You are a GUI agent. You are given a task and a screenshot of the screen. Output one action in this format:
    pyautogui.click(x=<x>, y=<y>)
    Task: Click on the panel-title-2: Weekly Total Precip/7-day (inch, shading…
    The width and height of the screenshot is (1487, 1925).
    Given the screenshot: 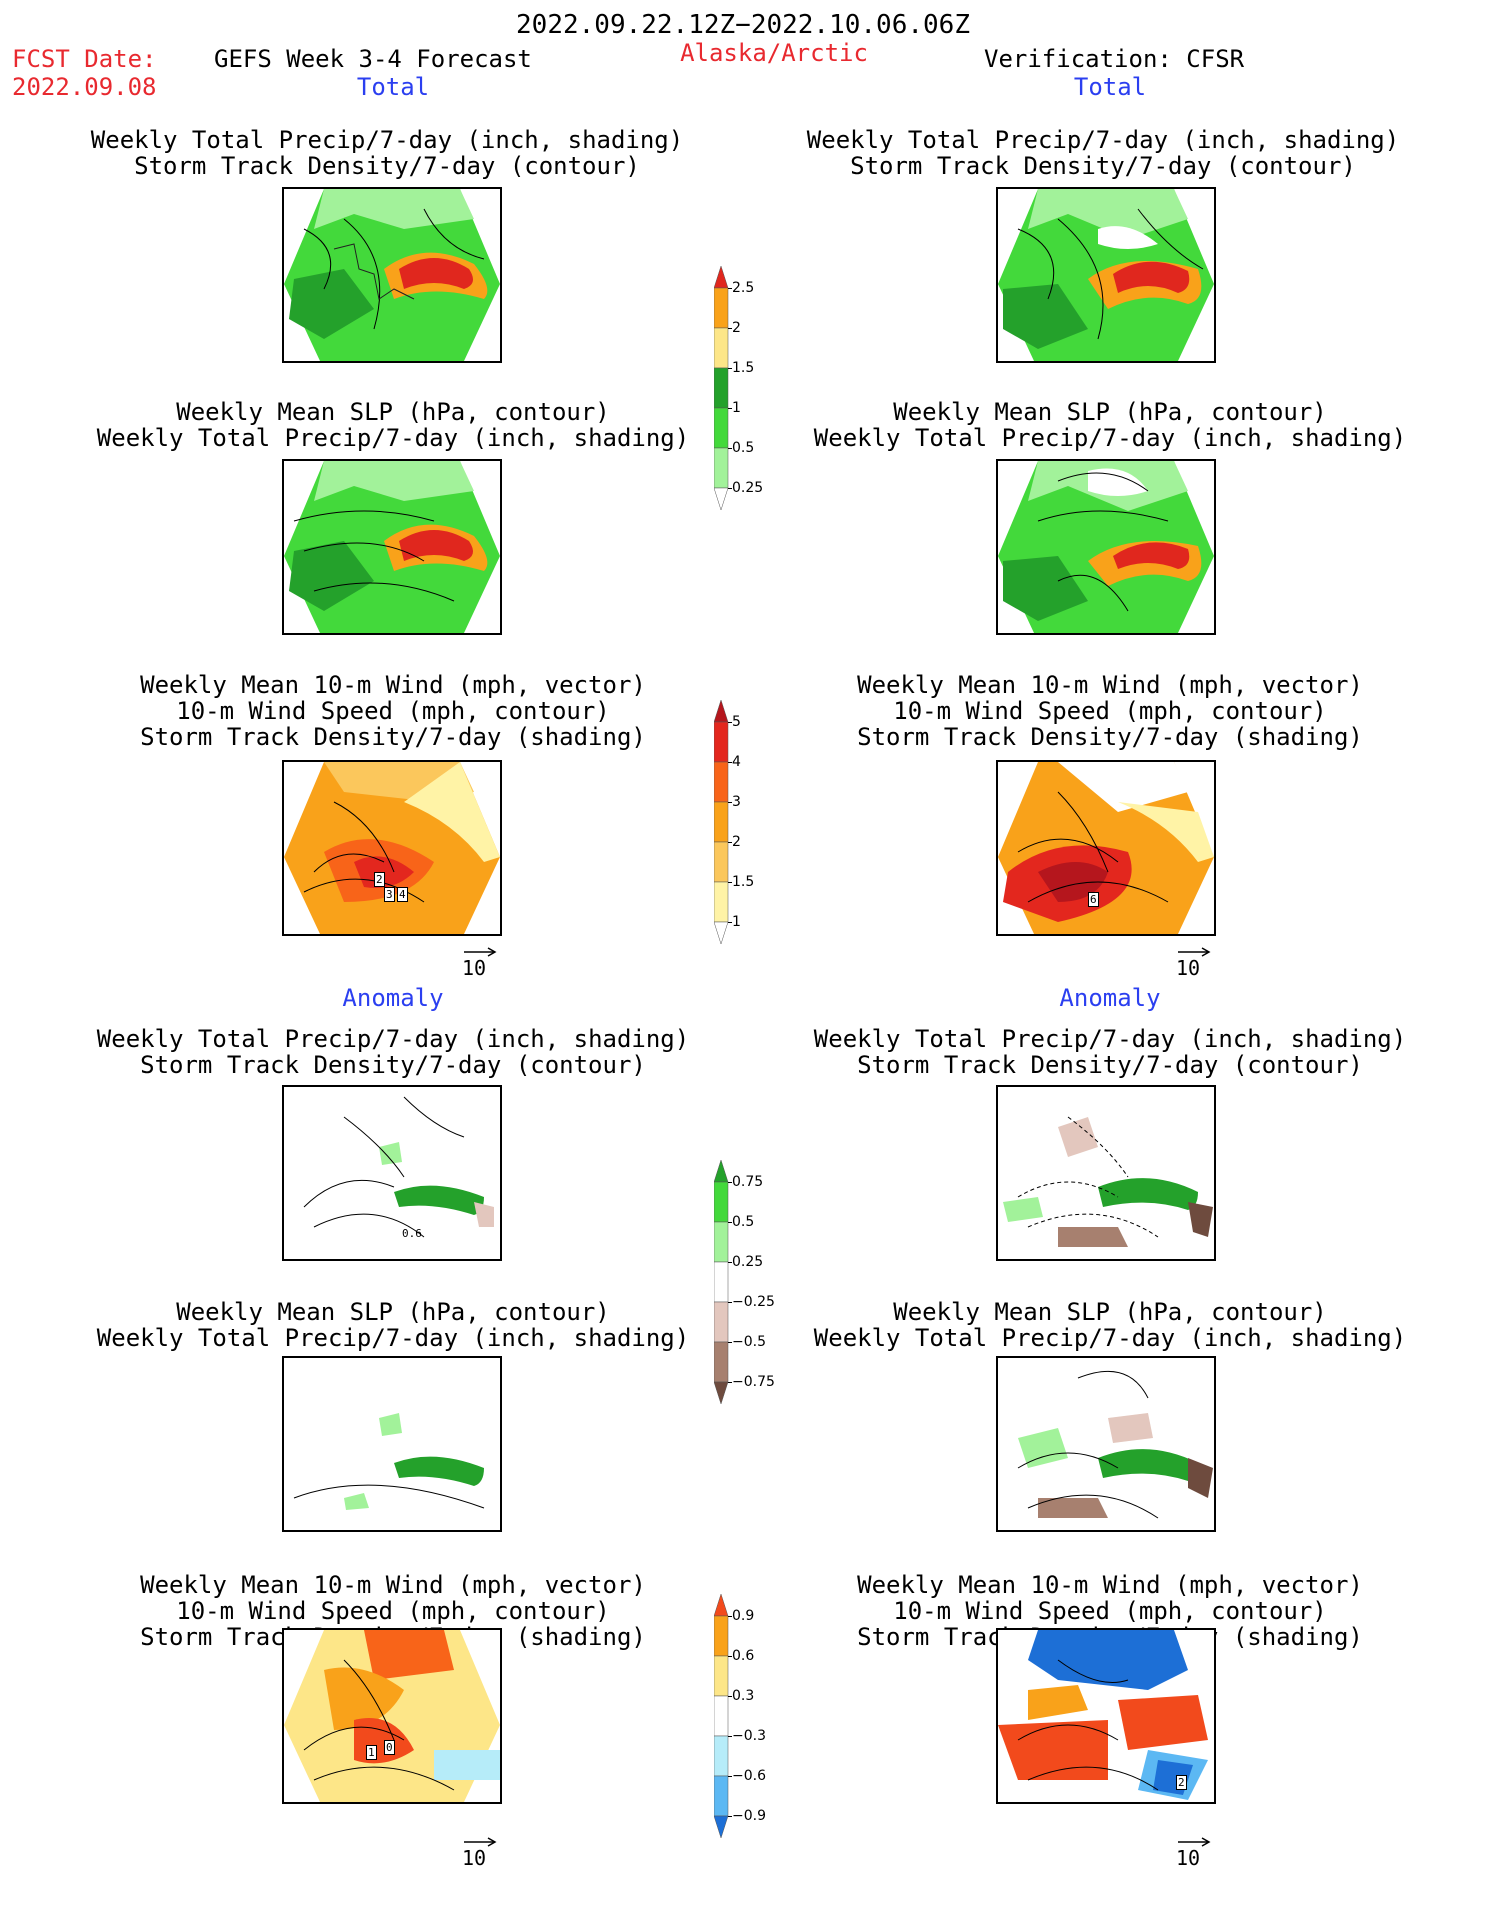 What is the action you would take?
    pyautogui.click(x=1103, y=153)
    